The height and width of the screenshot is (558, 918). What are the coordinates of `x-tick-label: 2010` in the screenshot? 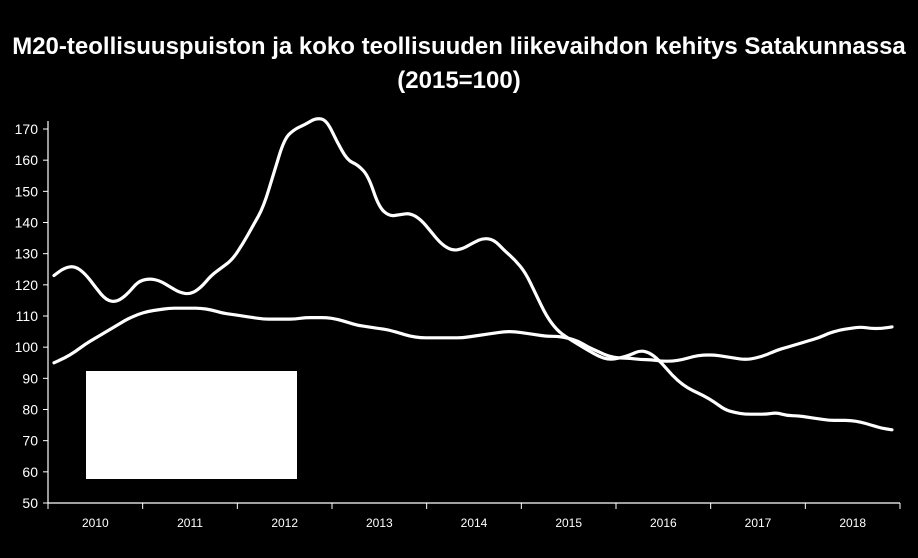 It's located at (95, 523).